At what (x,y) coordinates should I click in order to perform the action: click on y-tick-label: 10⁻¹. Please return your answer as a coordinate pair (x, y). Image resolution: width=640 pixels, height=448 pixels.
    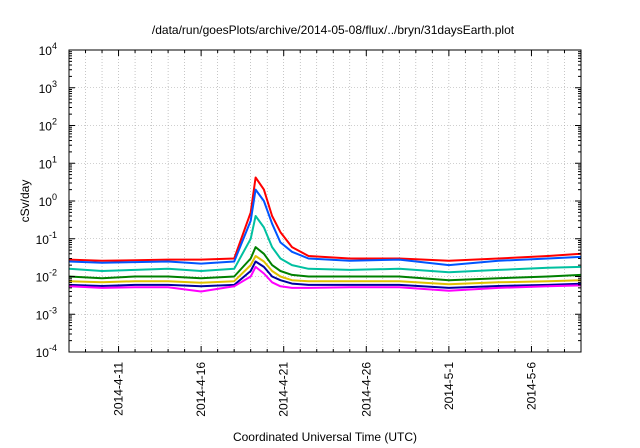
    Looking at the image, I should click on (46, 238).